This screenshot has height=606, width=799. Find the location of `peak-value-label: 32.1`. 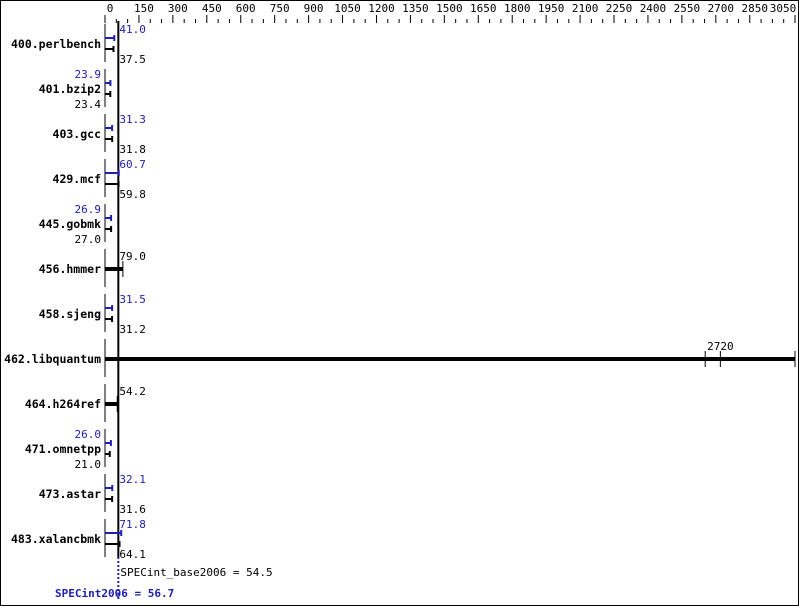

peak-value-label: 32.1 is located at coordinates (132, 479).